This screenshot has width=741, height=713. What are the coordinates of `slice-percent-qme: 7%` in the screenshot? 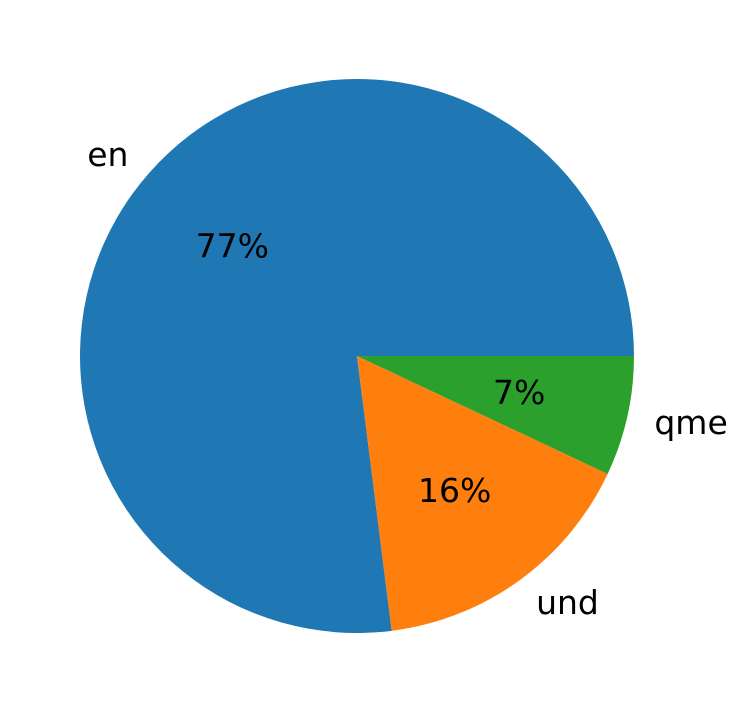 It's located at (519, 392).